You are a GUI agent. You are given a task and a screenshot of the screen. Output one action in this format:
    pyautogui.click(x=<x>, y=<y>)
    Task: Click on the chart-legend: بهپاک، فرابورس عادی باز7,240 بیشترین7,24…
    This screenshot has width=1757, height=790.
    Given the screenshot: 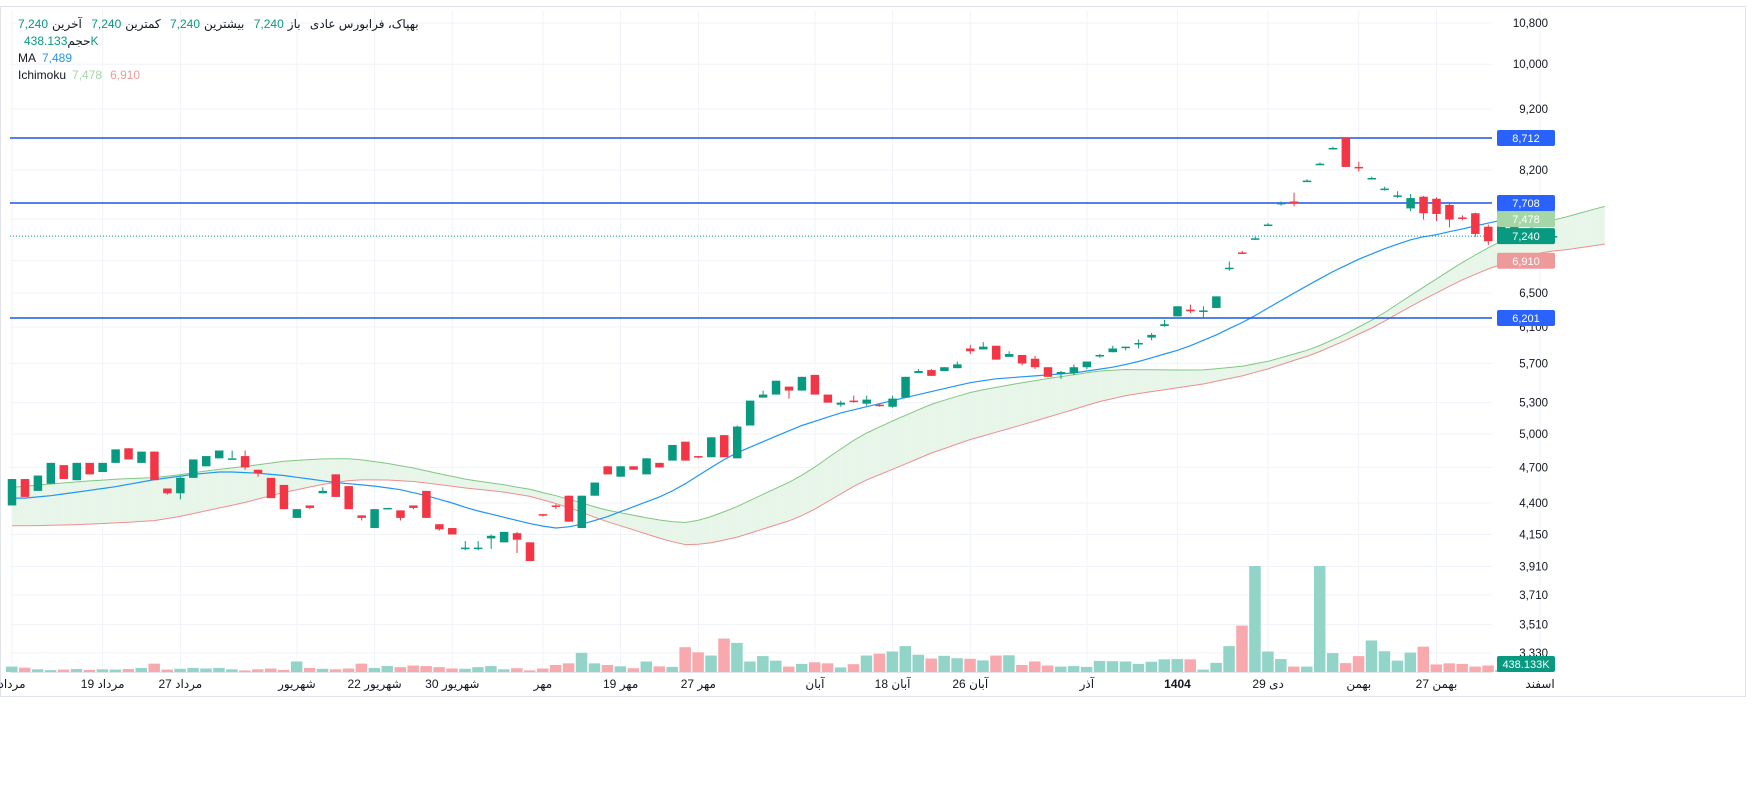 What is the action you would take?
    pyautogui.click(x=218, y=50)
    